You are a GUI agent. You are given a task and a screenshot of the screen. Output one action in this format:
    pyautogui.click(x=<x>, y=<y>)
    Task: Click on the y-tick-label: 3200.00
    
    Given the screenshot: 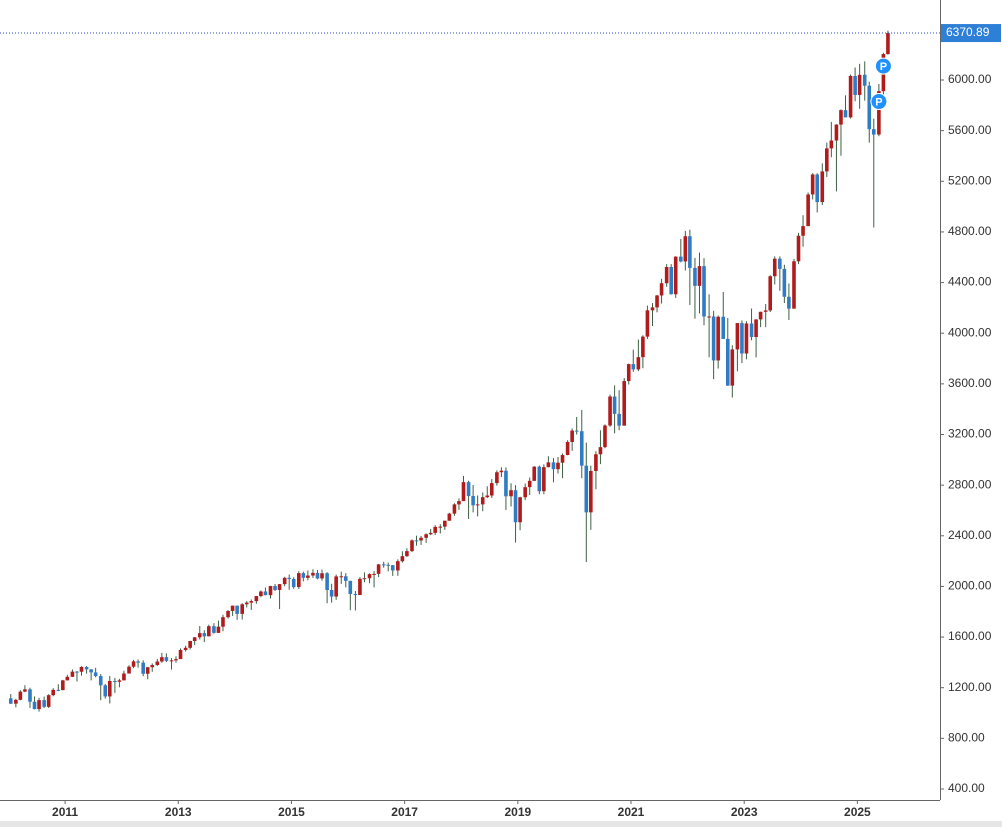 What is the action you would take?
    pyautogui.click(x=970, y=434)
    